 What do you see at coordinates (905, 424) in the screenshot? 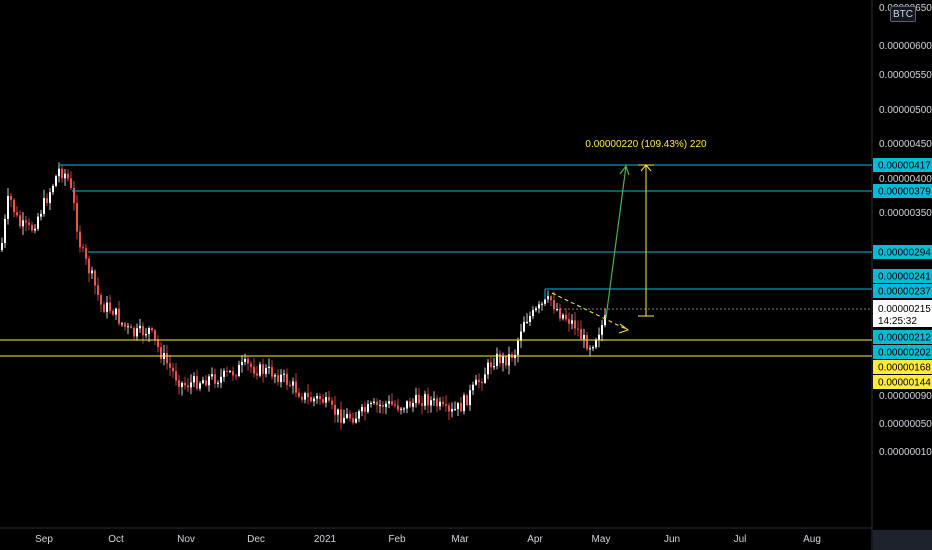
I see `y-tick-label: 0.00000050` at bounding box center [905, 424].